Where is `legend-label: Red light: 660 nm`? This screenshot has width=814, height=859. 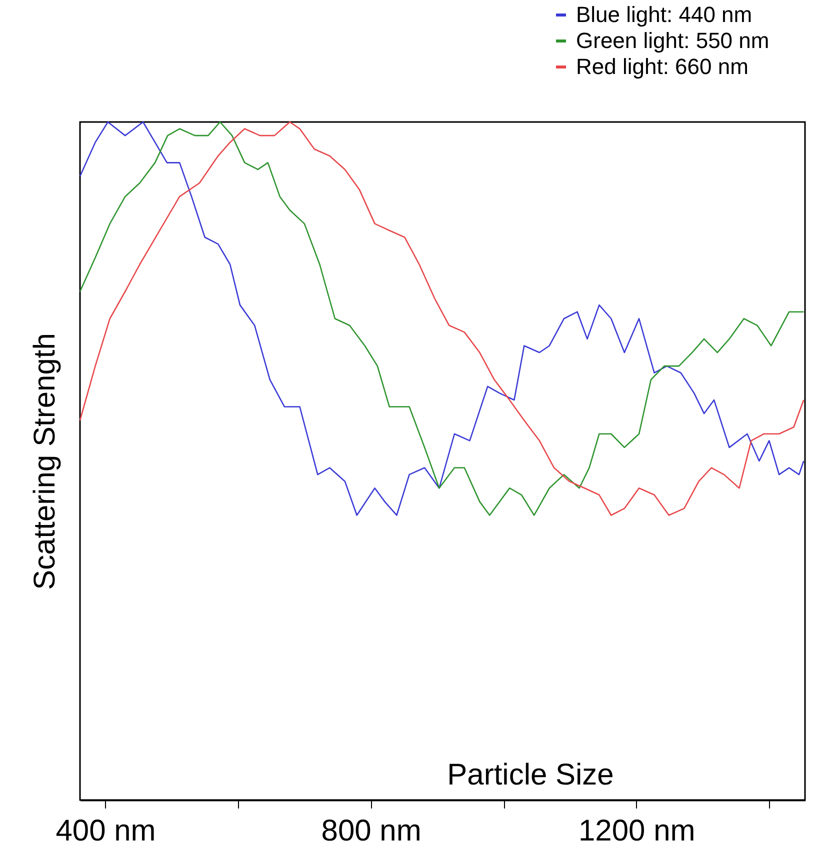
legend-label: Red light: 660 nm is located at coordinates (662, 66).